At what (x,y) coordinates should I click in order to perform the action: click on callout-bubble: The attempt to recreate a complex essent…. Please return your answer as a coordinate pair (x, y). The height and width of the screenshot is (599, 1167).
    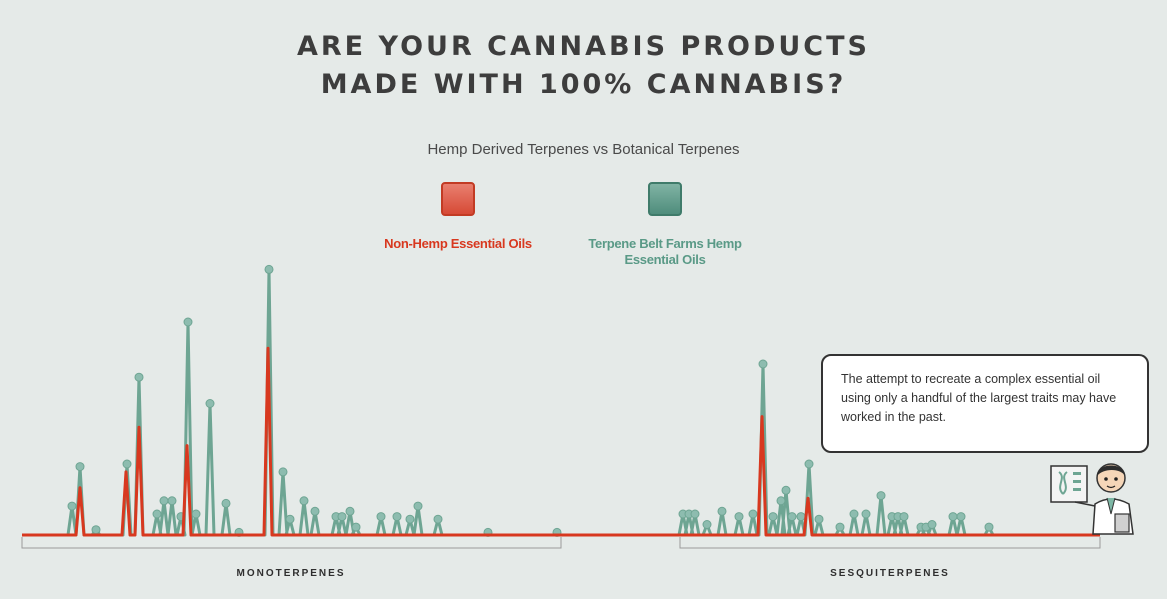
    Looking at the image, I should click on (985, 403).